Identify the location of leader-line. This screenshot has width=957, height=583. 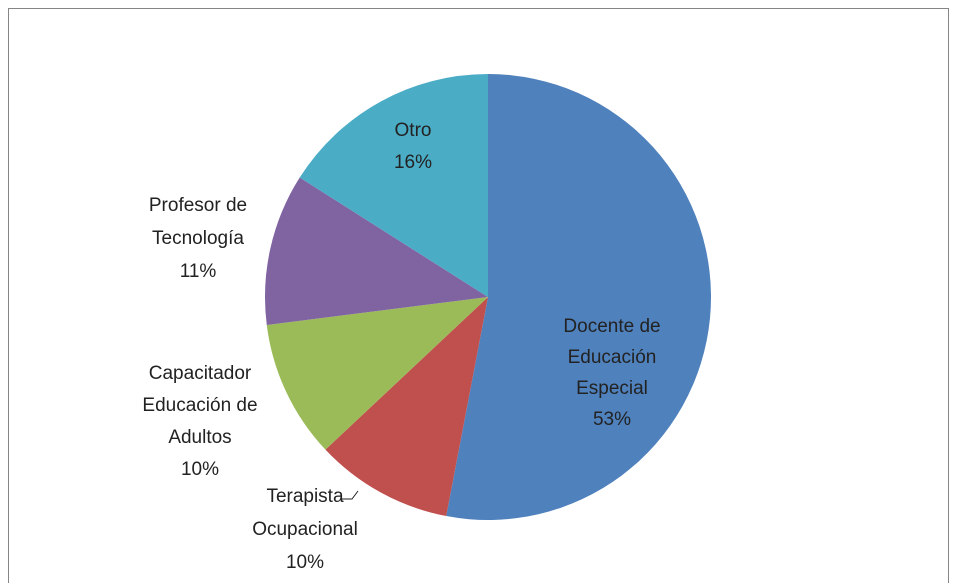
(349, 495).